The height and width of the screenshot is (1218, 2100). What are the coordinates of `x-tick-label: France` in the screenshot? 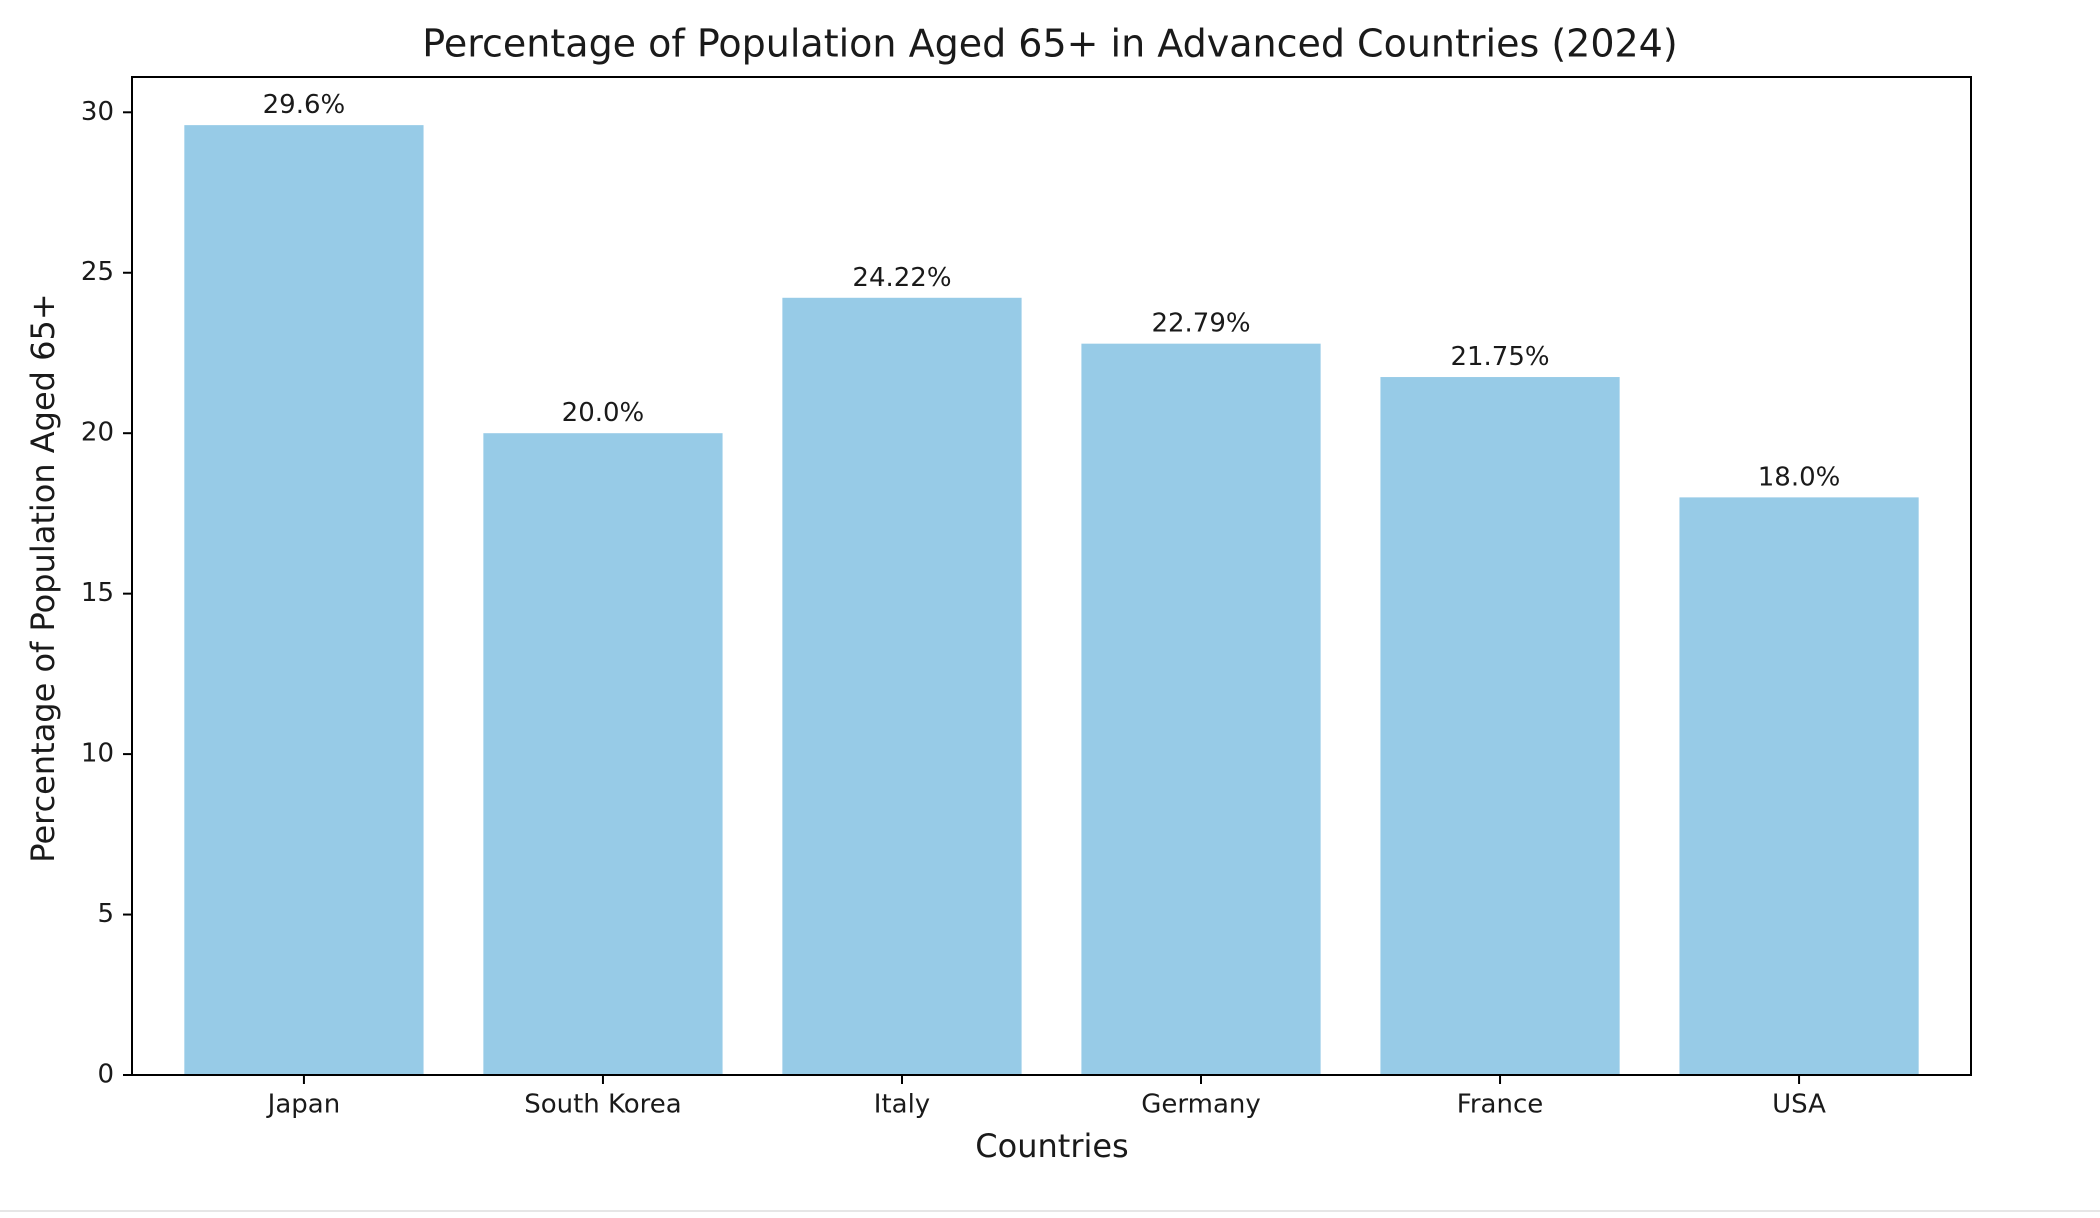 It's located at (1500, 1105).